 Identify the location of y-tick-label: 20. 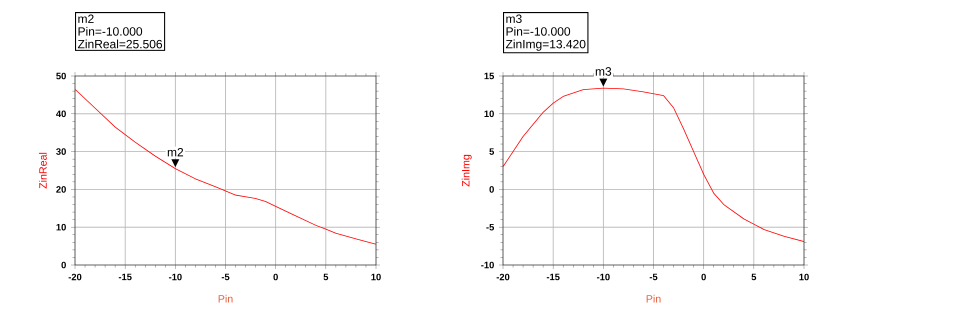
(61, 189).